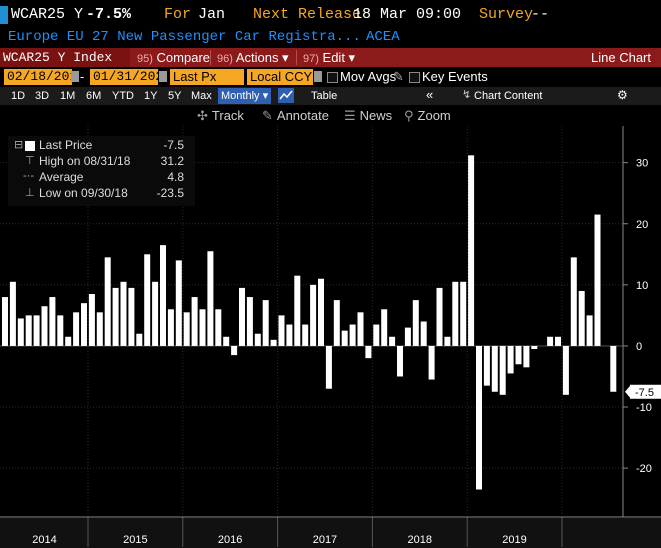 The width and height of the screenshot is (661, 548). What do you see at coordinates (307, 14) in the screenshot?
I see `next-release-label: Next Release` at bounding box center [307, 14].